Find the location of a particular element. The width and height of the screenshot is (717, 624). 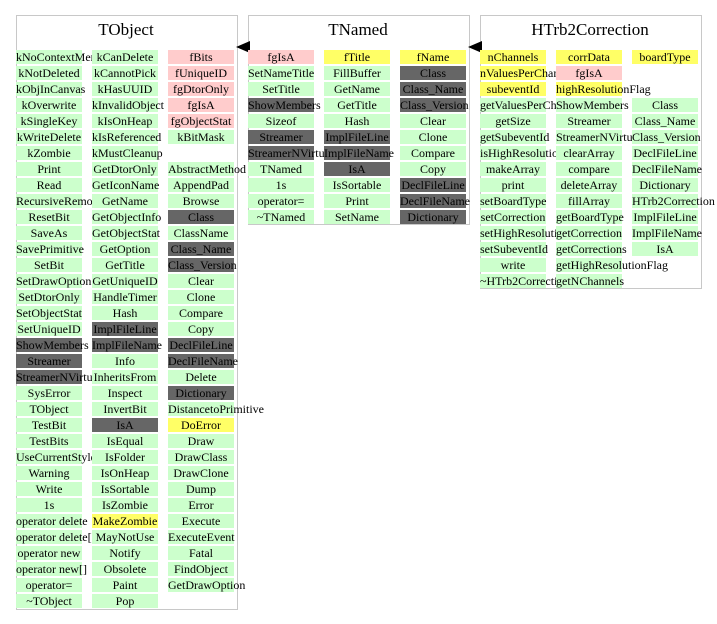

member-cell: kWriteDelete is located at coordinates (49, 137).